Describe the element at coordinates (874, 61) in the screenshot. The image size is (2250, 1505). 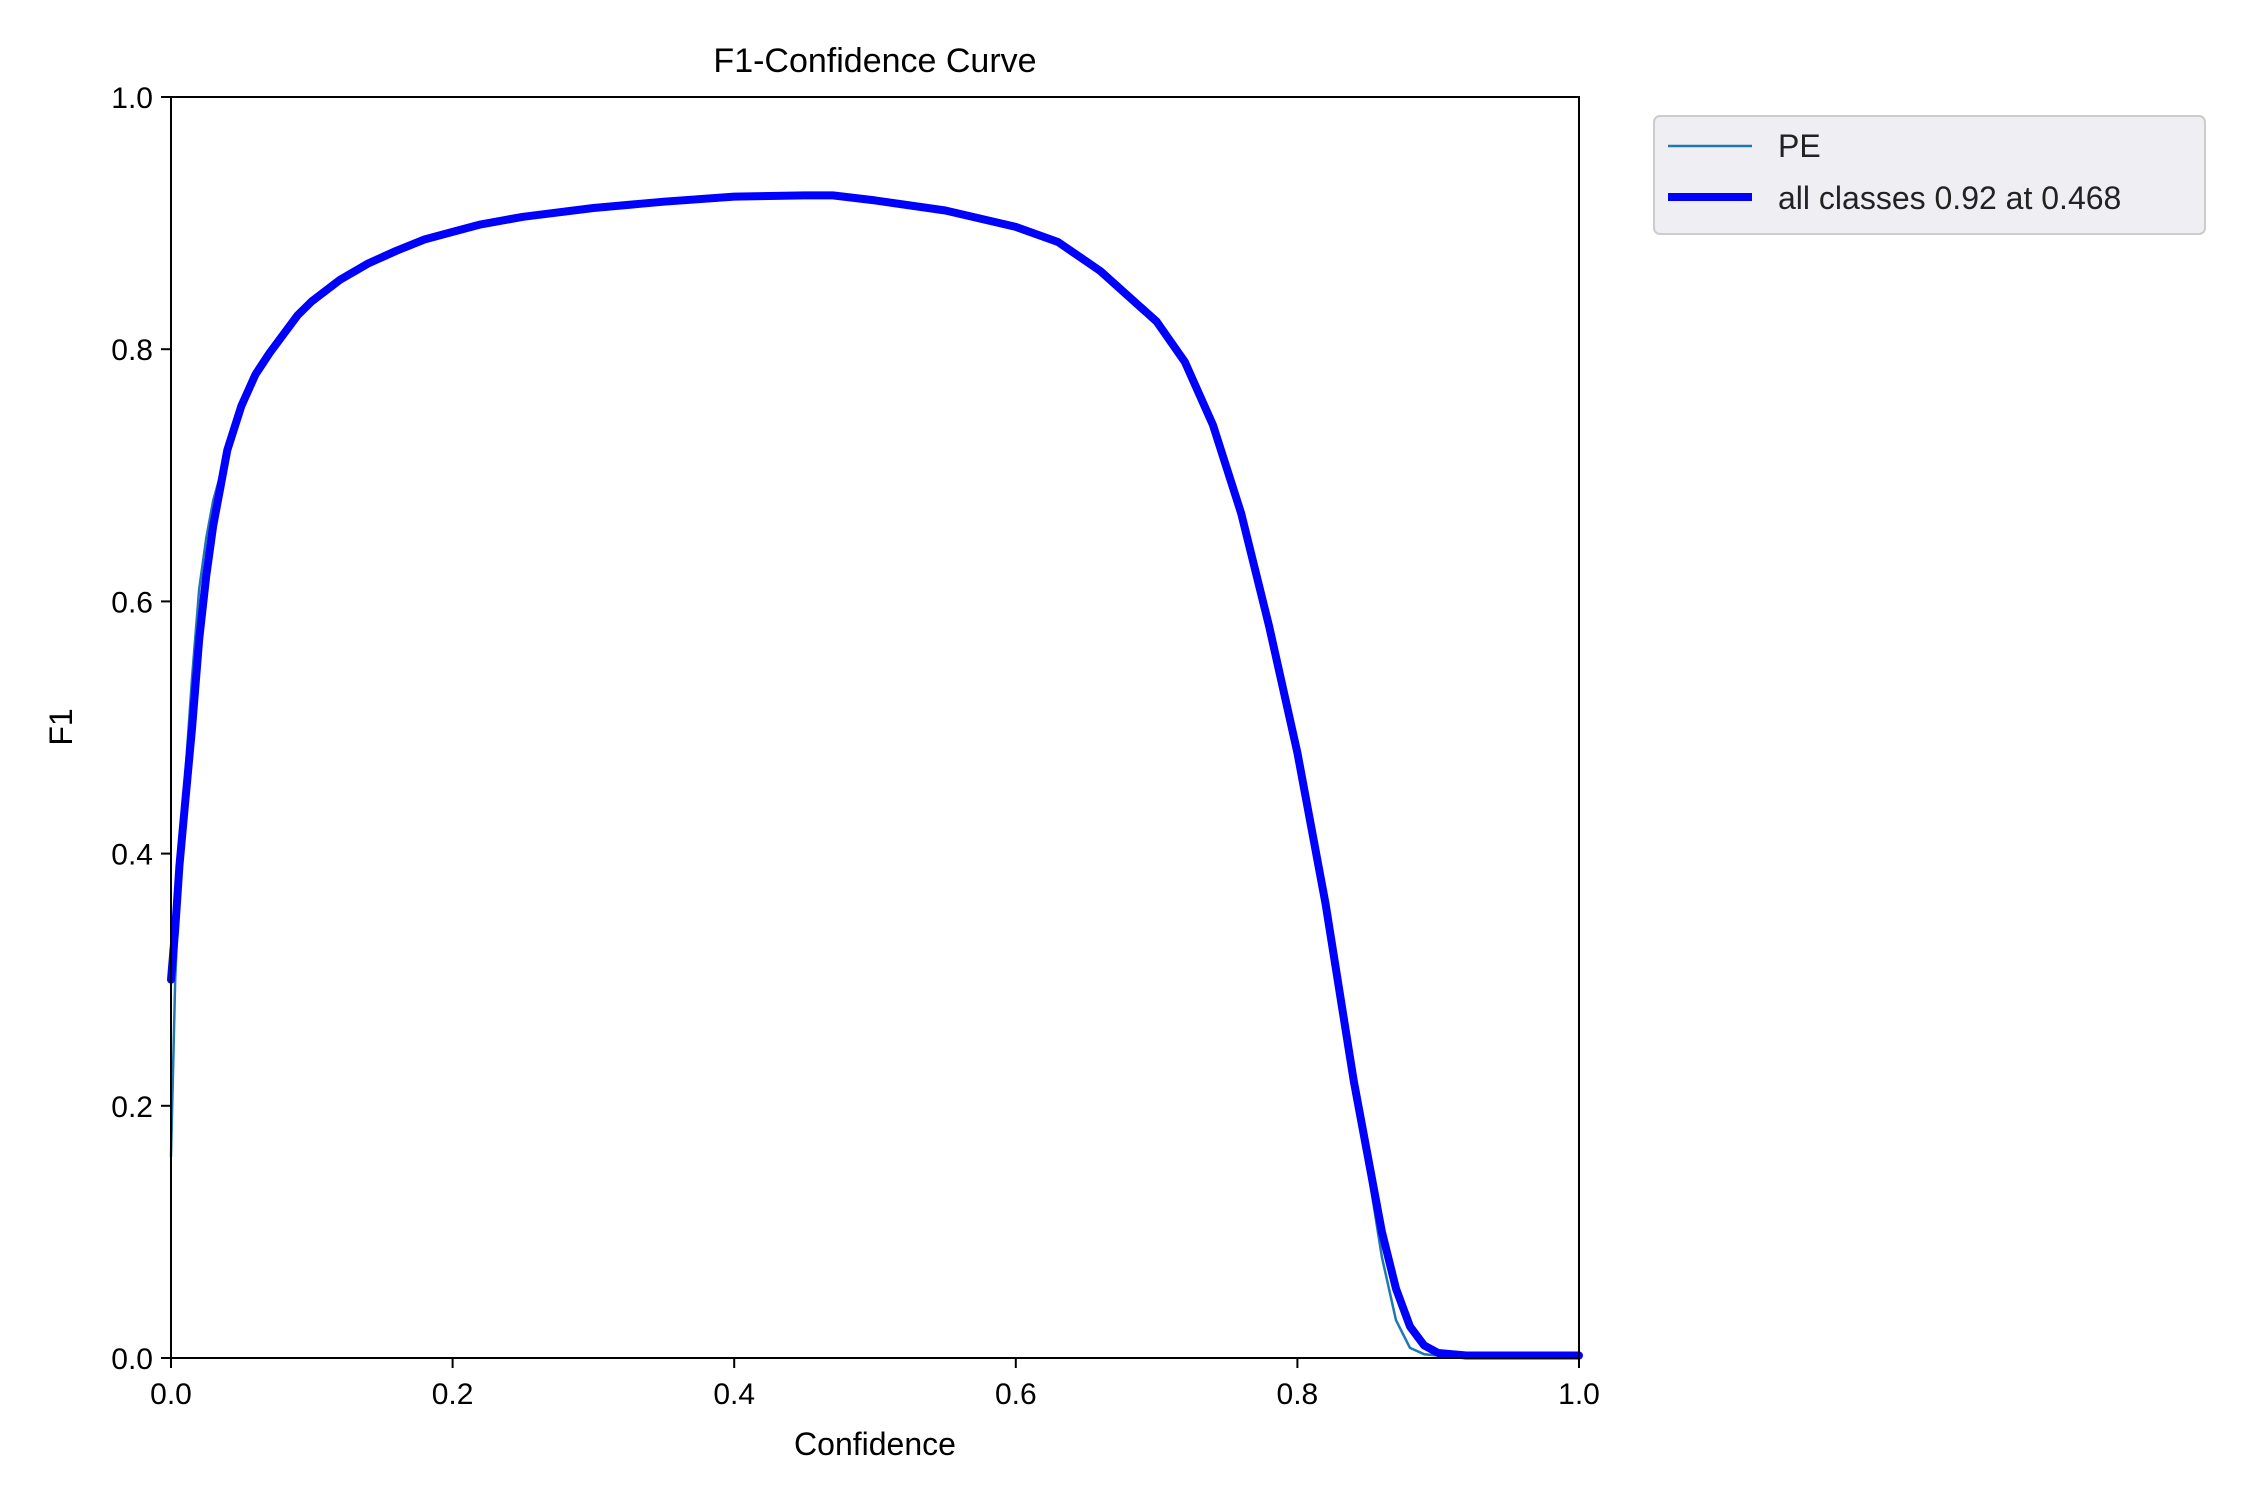
I see `chart-title: F1-Confidence Curve` at that location.